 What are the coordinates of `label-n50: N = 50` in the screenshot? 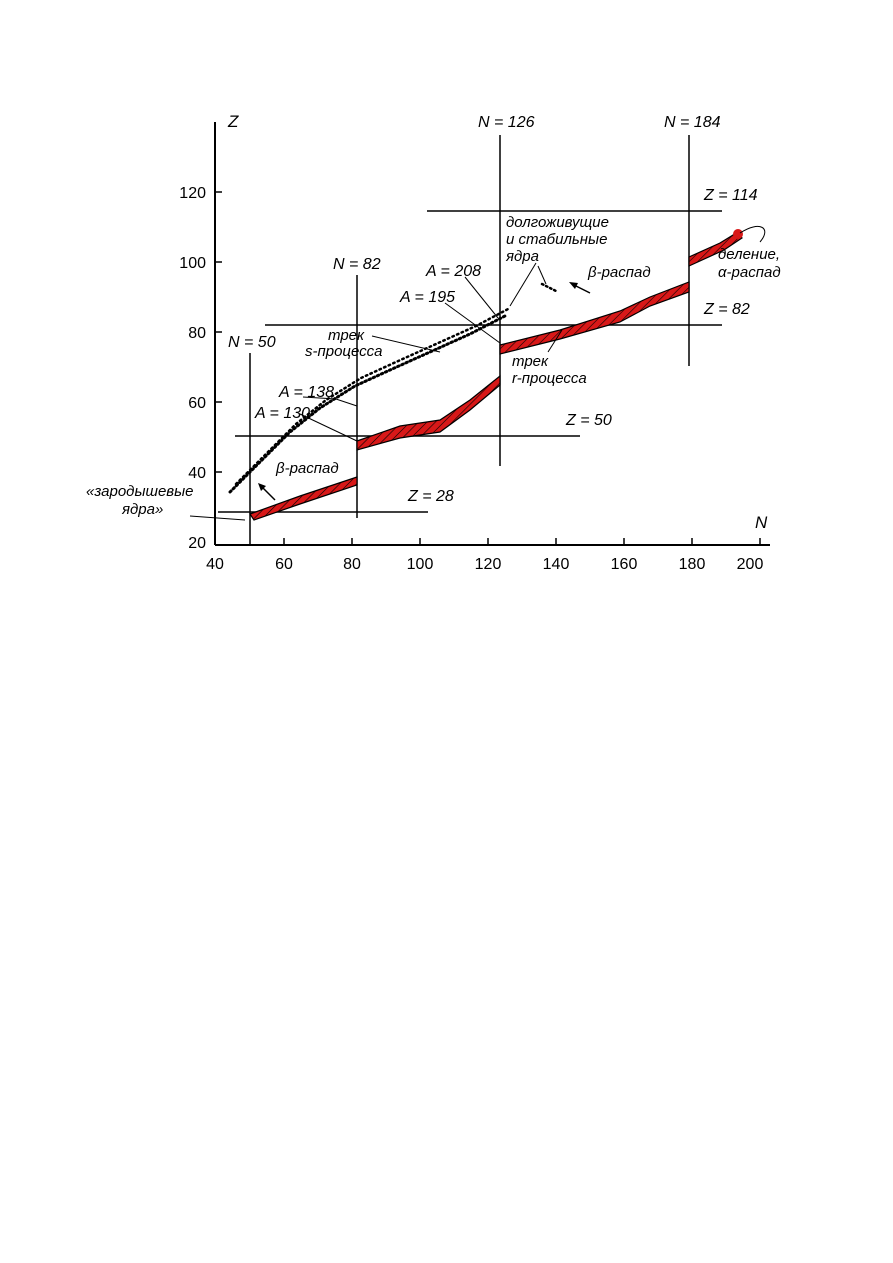 It's located at (252, 342).